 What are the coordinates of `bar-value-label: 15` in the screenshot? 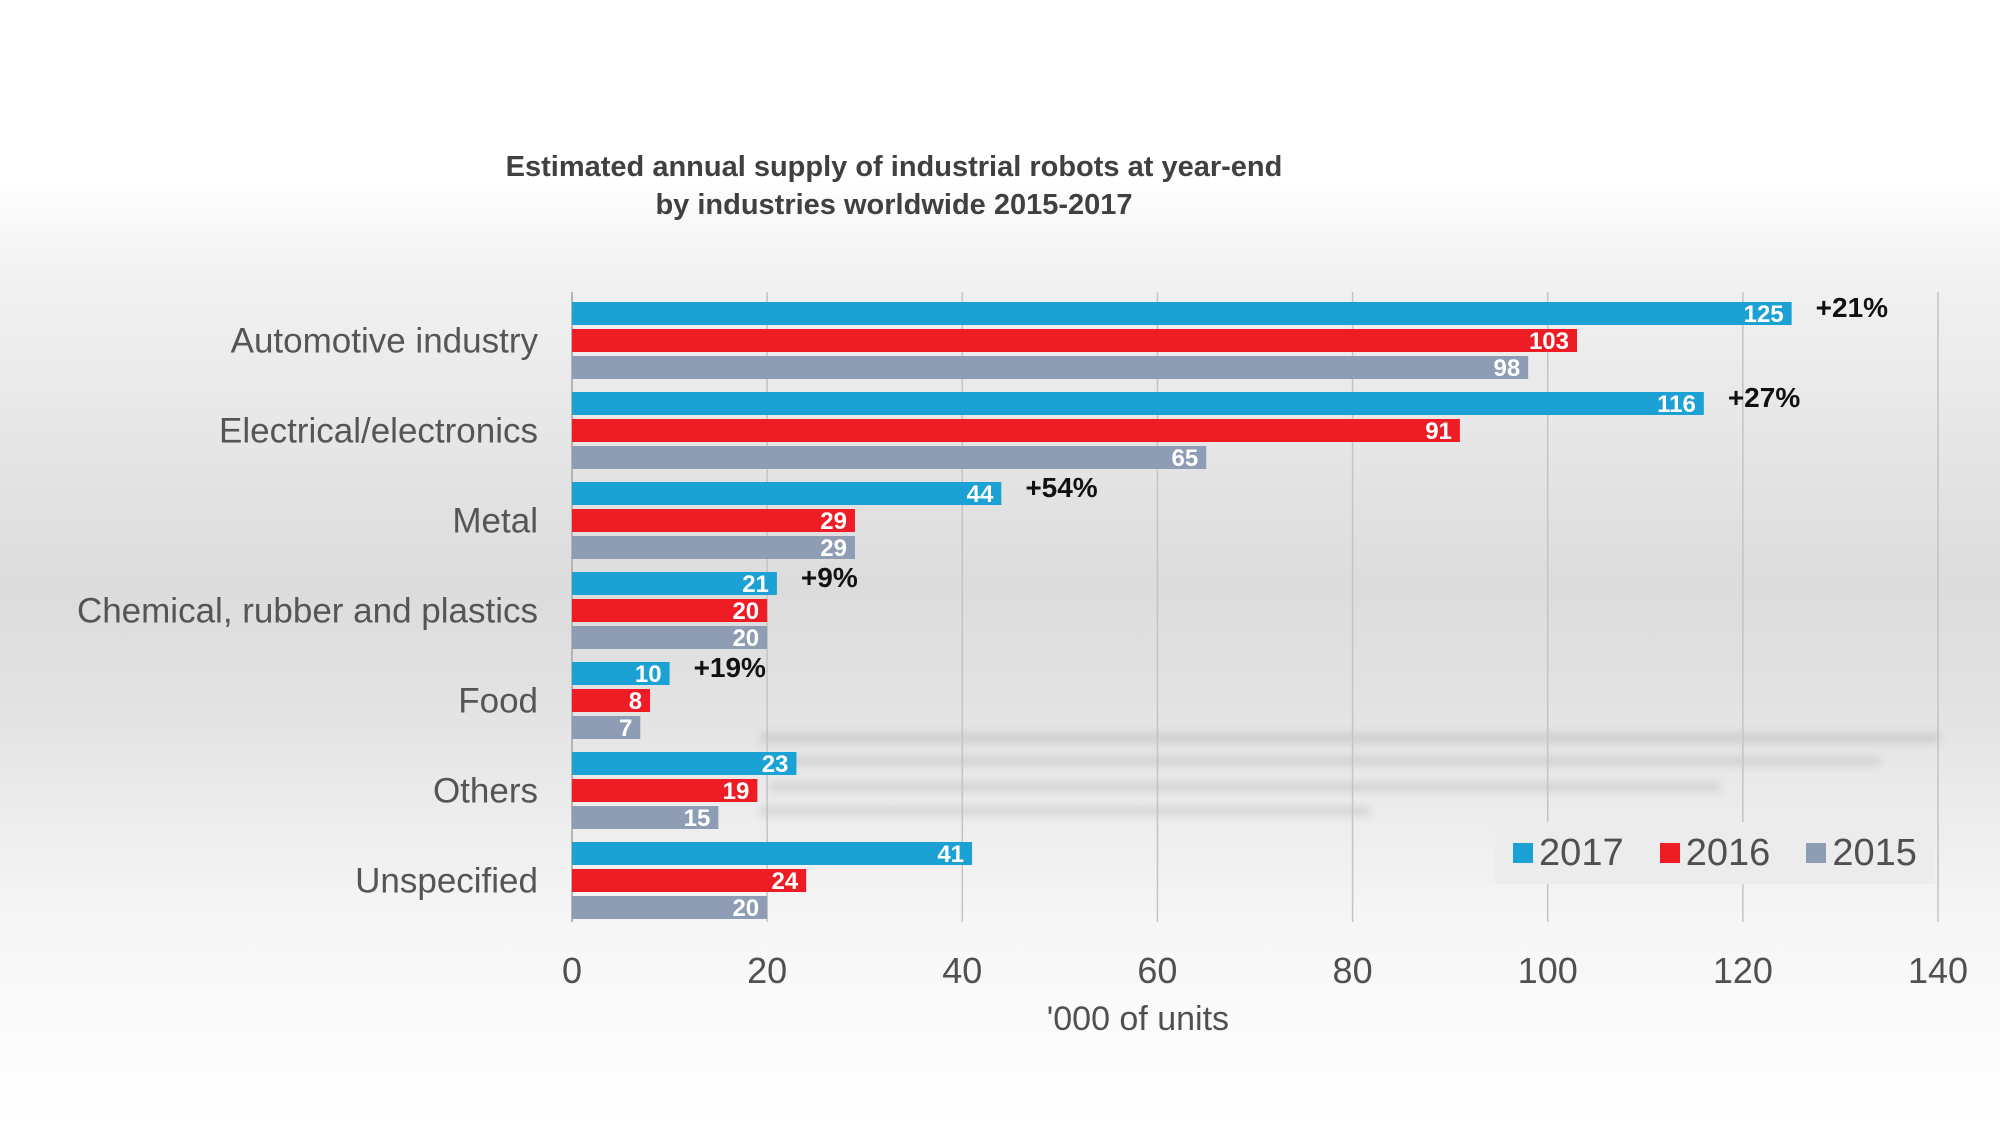 It's located at (697, 818).